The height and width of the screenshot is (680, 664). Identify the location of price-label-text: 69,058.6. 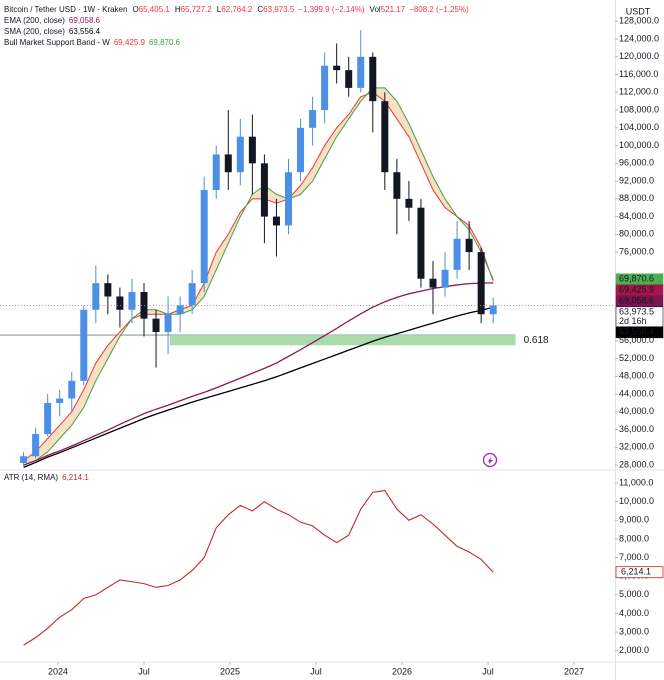
(636, 301).